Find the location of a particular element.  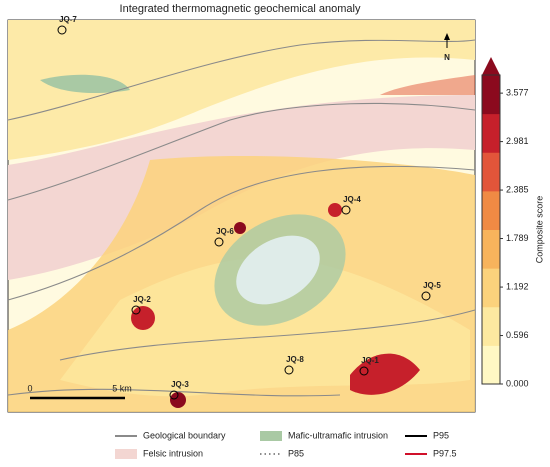

colorbar-tick-label: 2.385 is located at coordinates (517, 189).